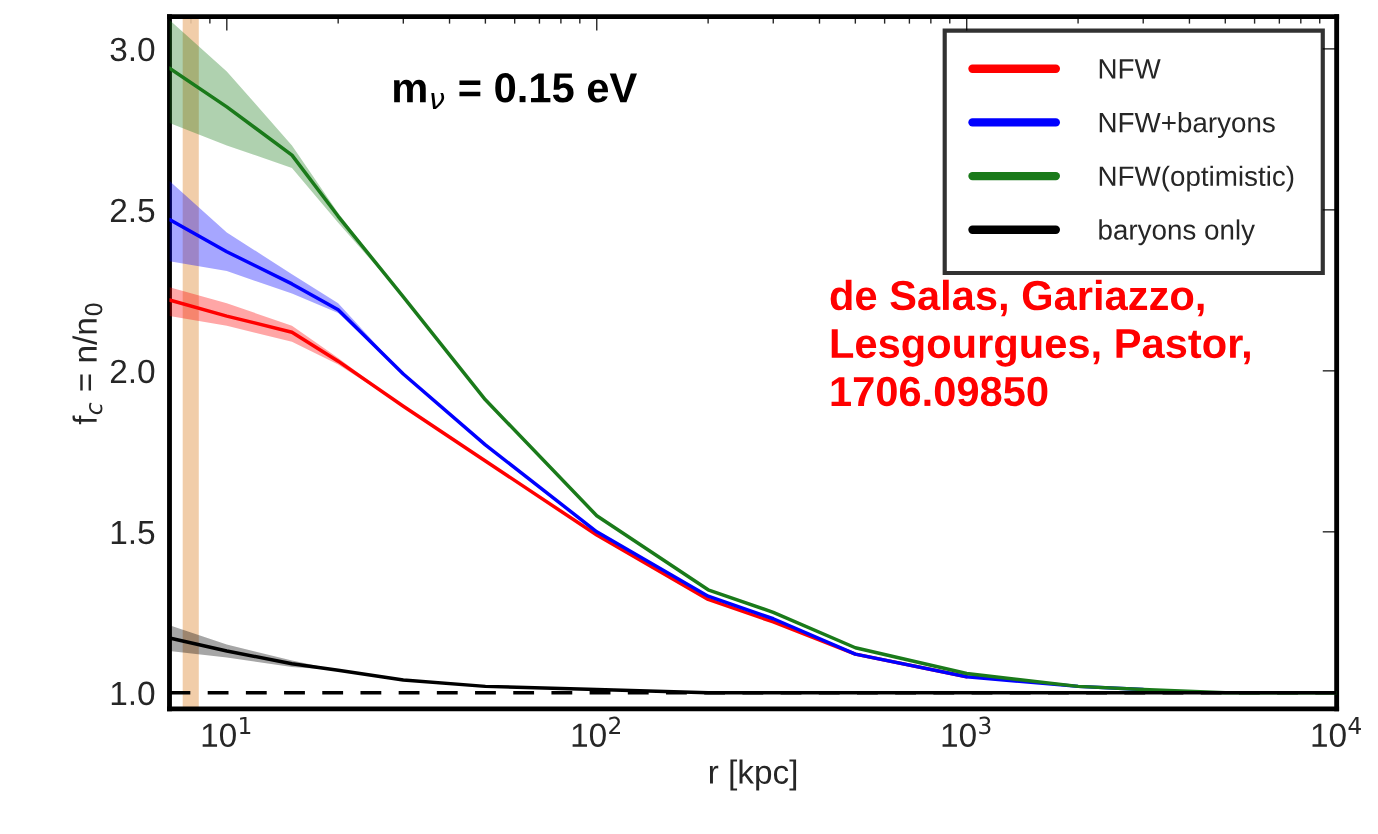 This screenshot has height=834, width=1378. What do you see at coordinates (1187, 125) in the screenshot?
I see `legend-label: NFW+baryons` at bounding box center [1187, 125].